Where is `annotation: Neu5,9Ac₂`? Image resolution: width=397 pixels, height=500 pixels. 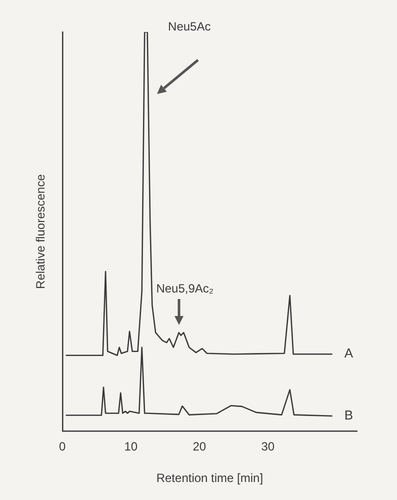
annotation: Neu5,9Ac₂ is located at coordinates (185, 289).